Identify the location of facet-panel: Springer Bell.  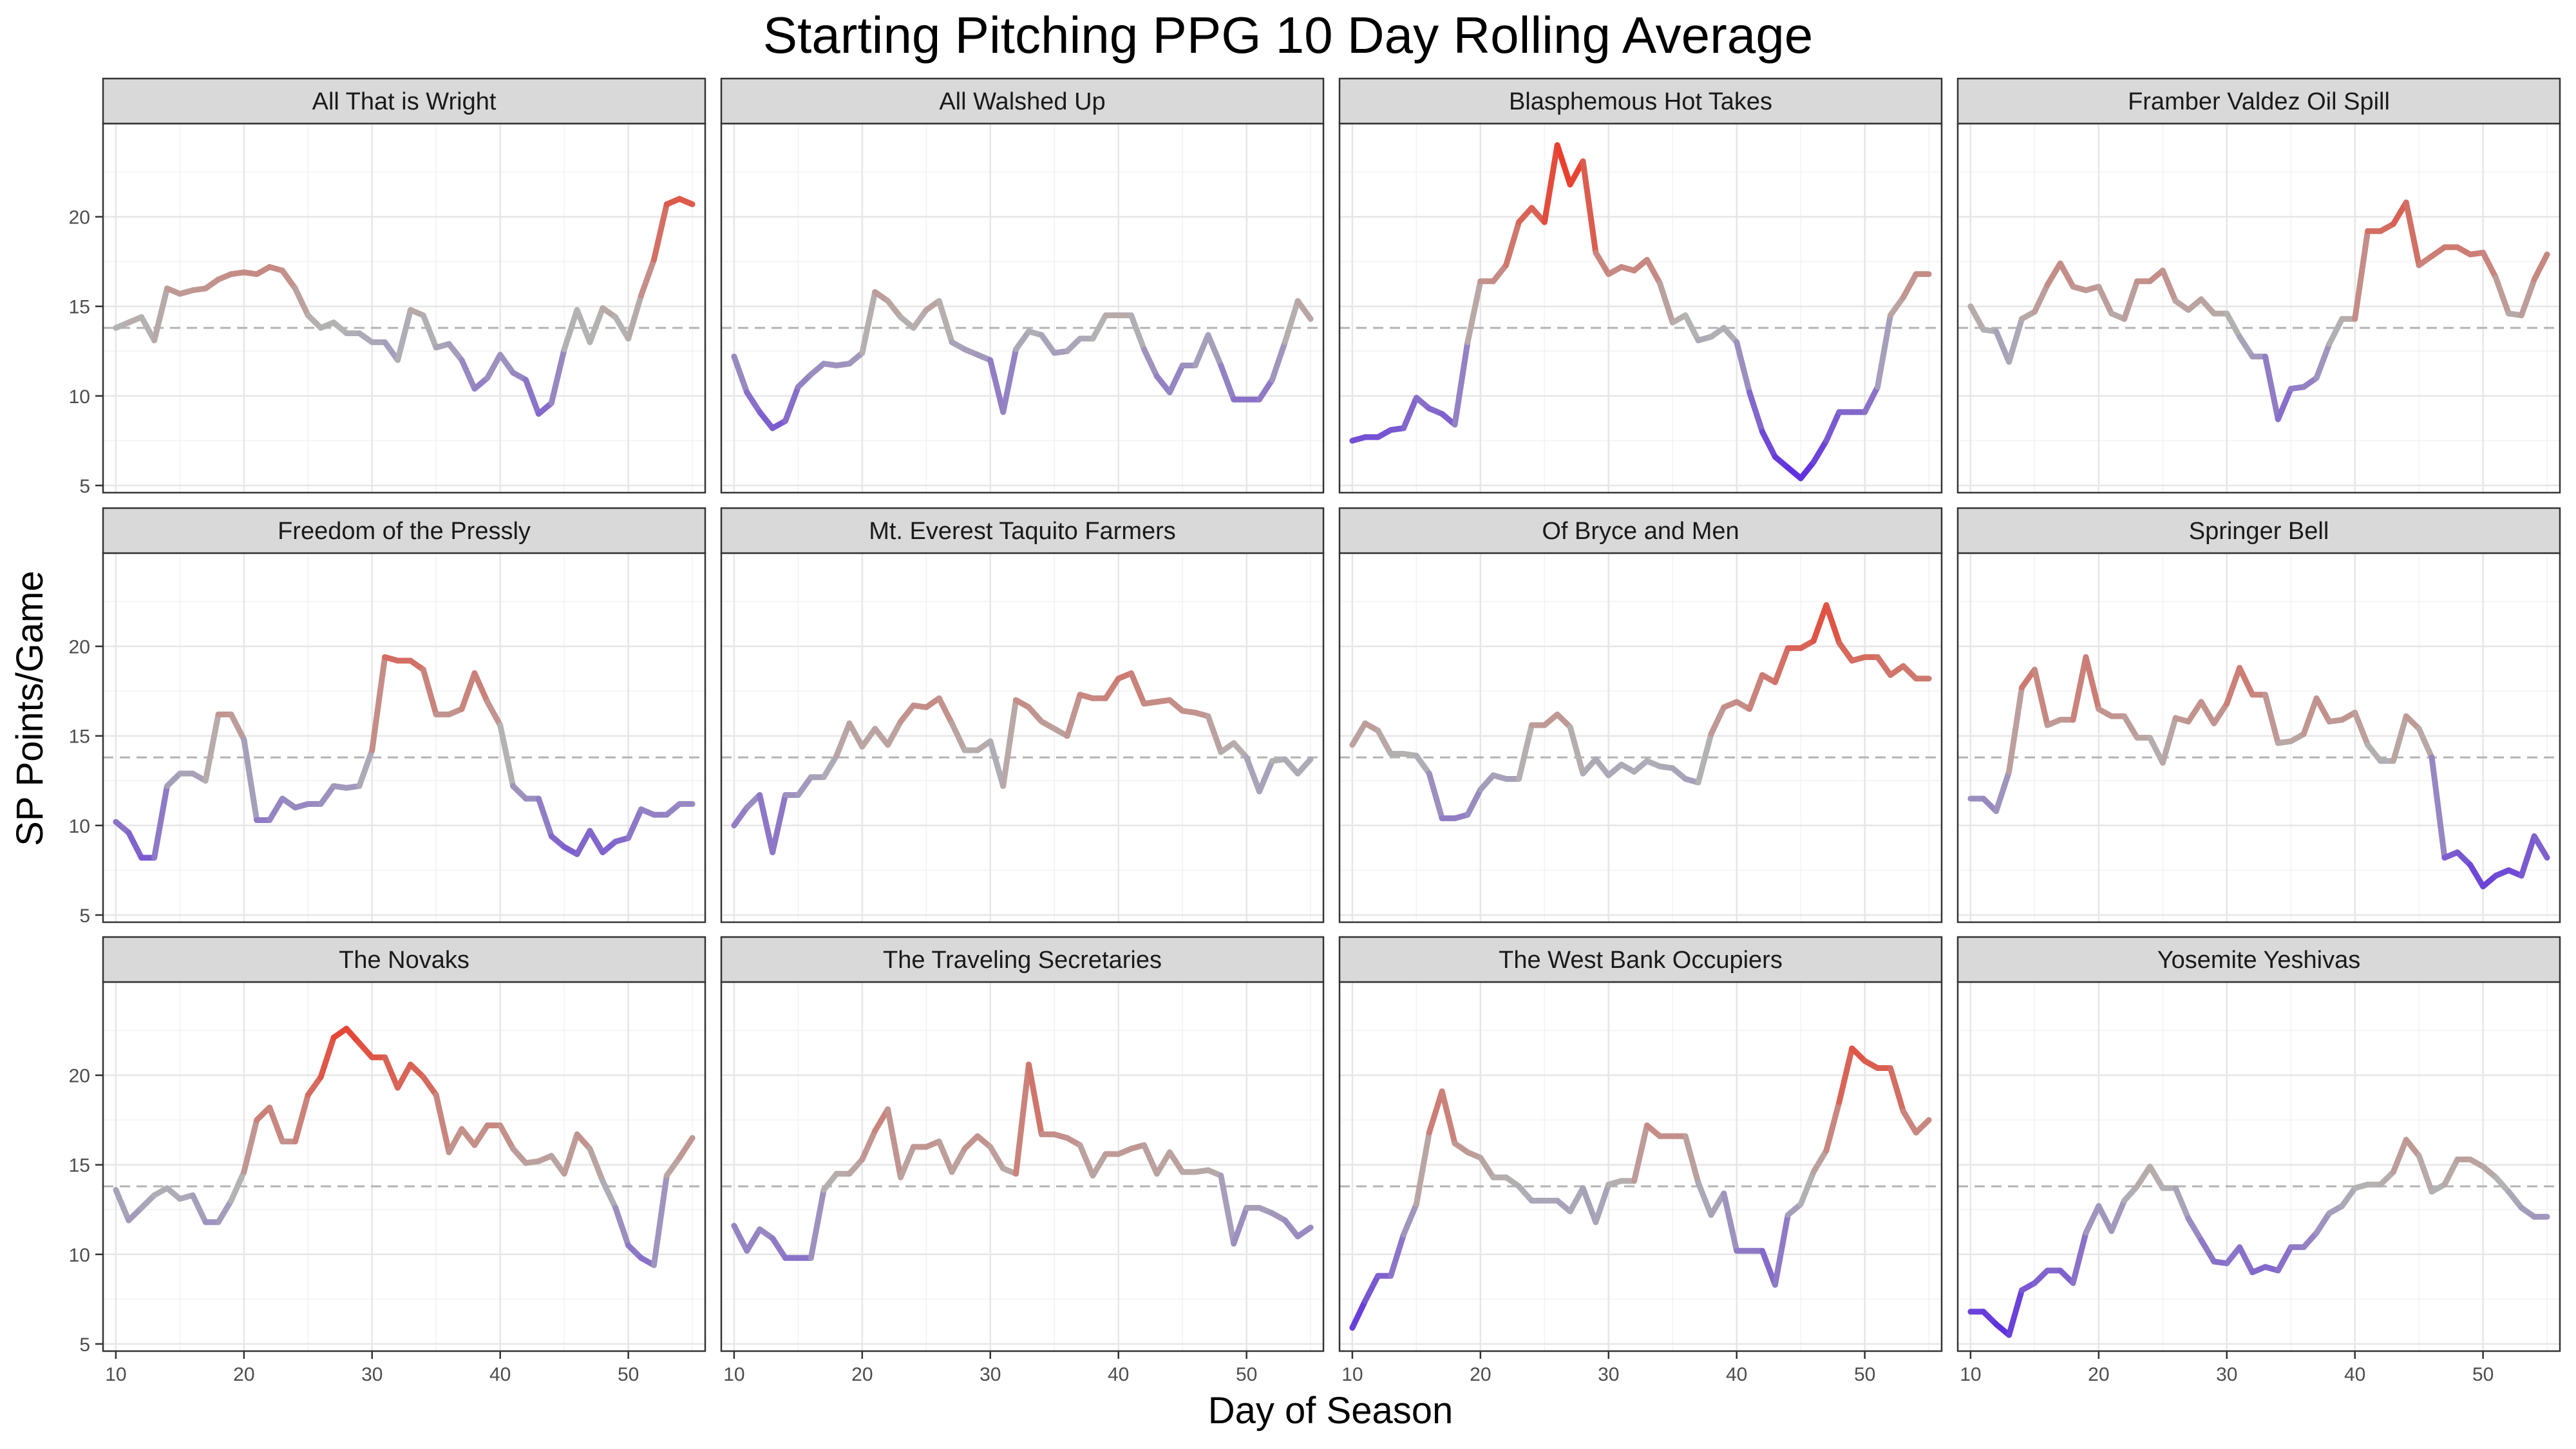
(2258, 715).